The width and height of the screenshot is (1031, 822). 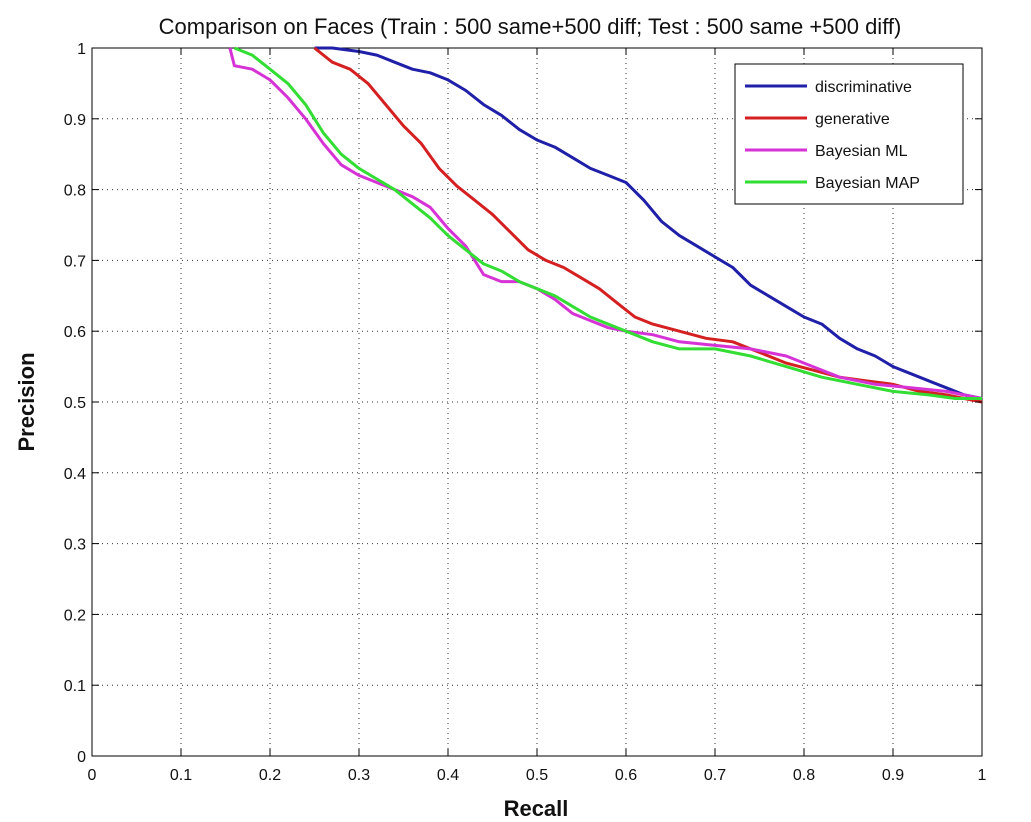 I want to click on x-axis-label: Recall, so click(x=536, y=808).